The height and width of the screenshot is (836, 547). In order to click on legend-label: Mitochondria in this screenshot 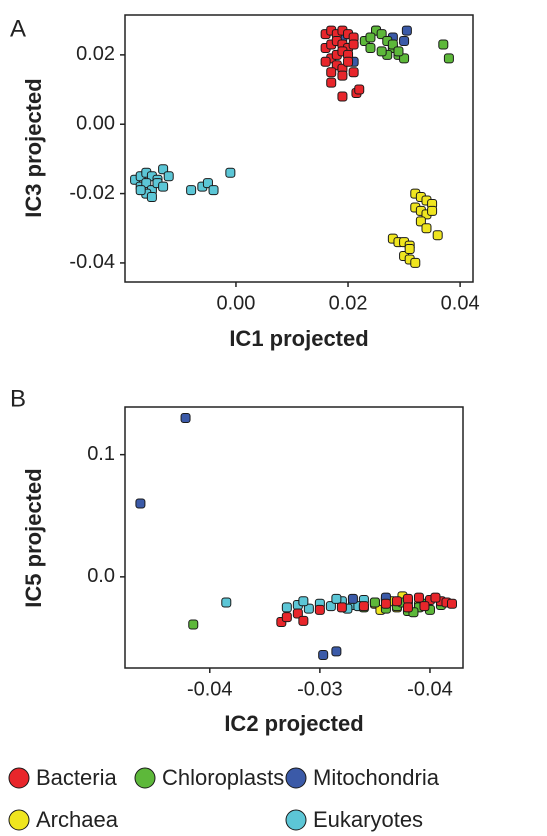, I will do `click(376, 777)`.